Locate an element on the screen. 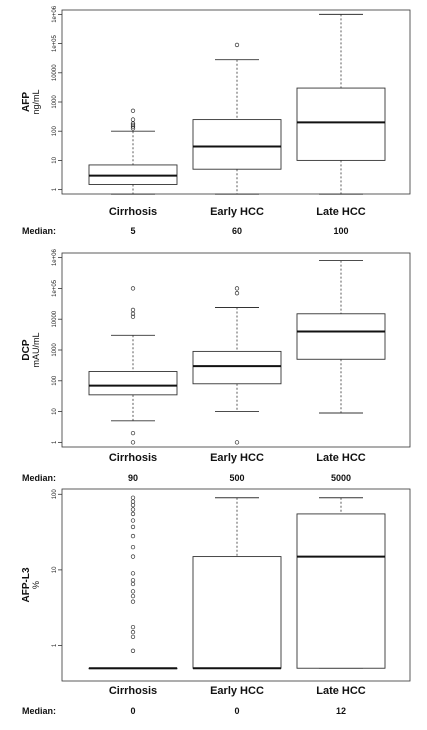  y-axis-unit: ng/mL is located at coordinates (36, 101).